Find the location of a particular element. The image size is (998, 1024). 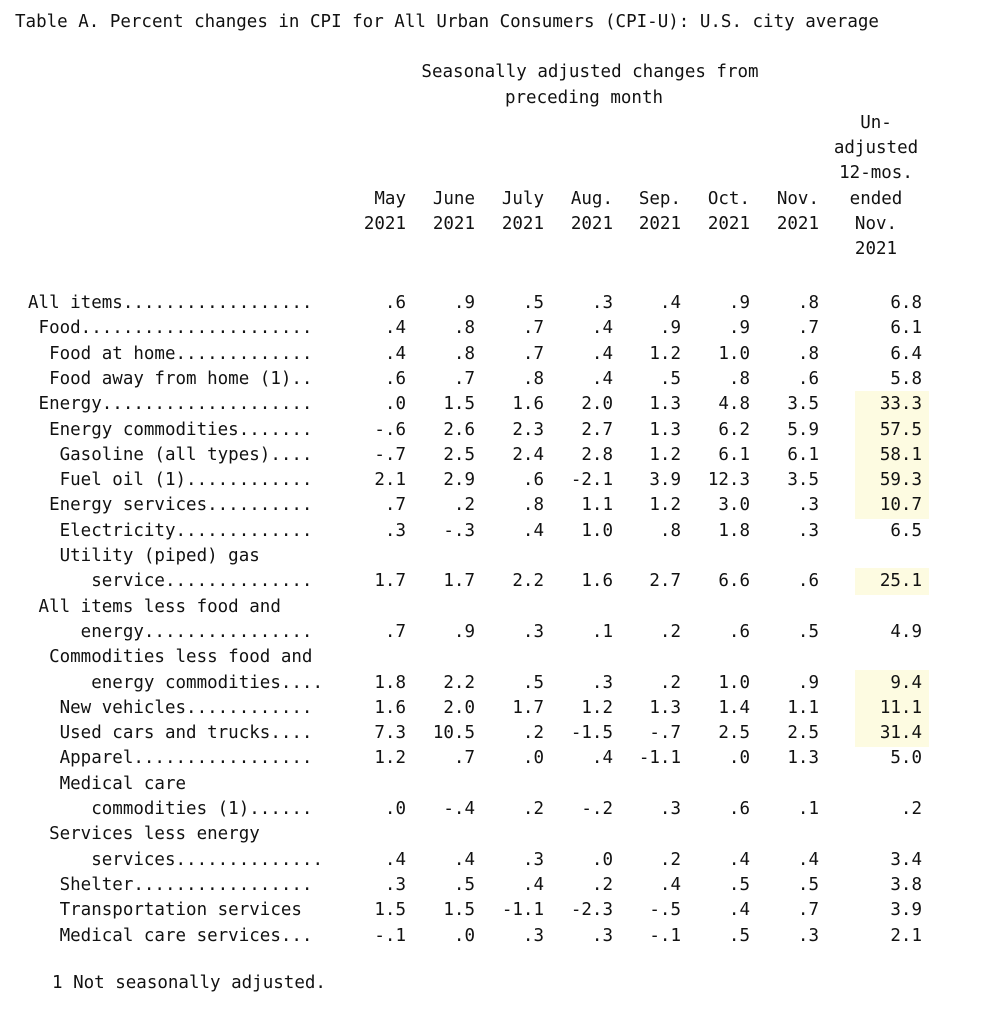

row-label: All items less food and is located at coordinates (154, 606).